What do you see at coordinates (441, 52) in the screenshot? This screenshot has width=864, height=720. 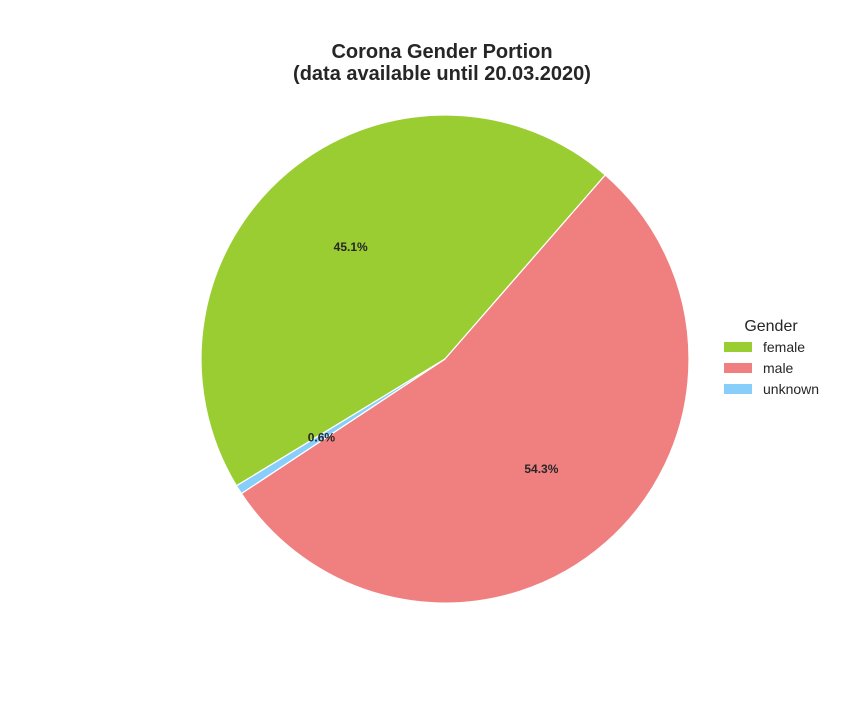 I see `chart-title-line-1: Corona Gender Portion` at bounding box center [441, 52].